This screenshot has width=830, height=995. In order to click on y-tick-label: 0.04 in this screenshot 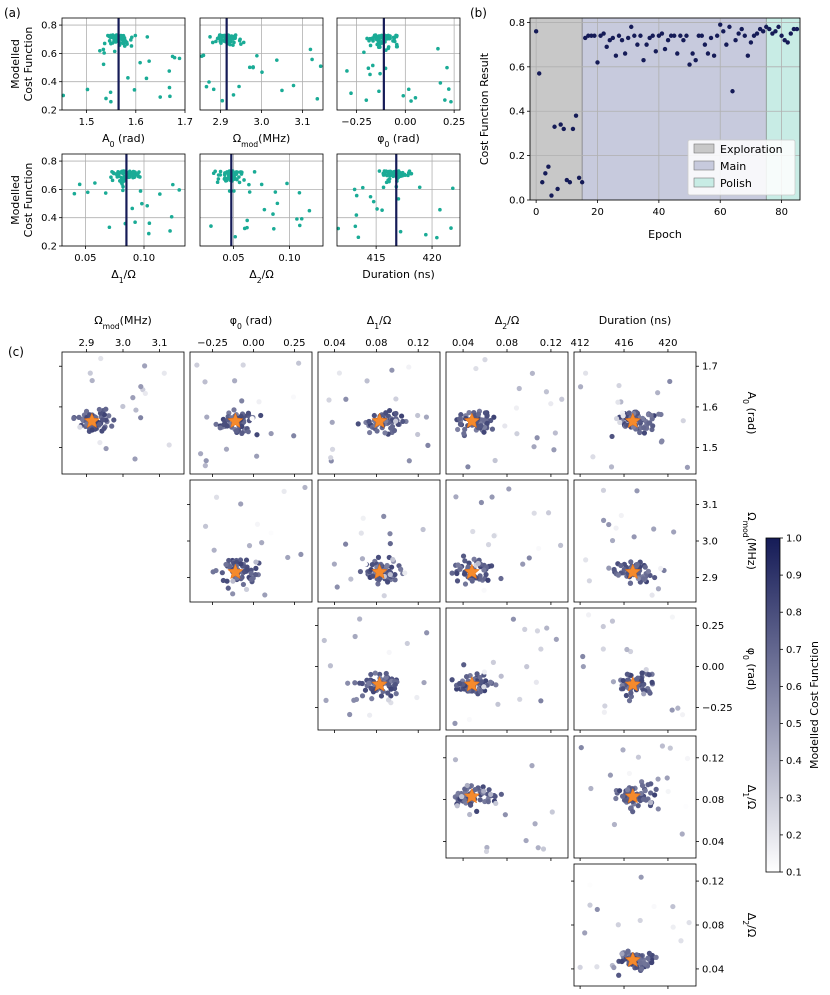, I will do `click(713, 969)`.